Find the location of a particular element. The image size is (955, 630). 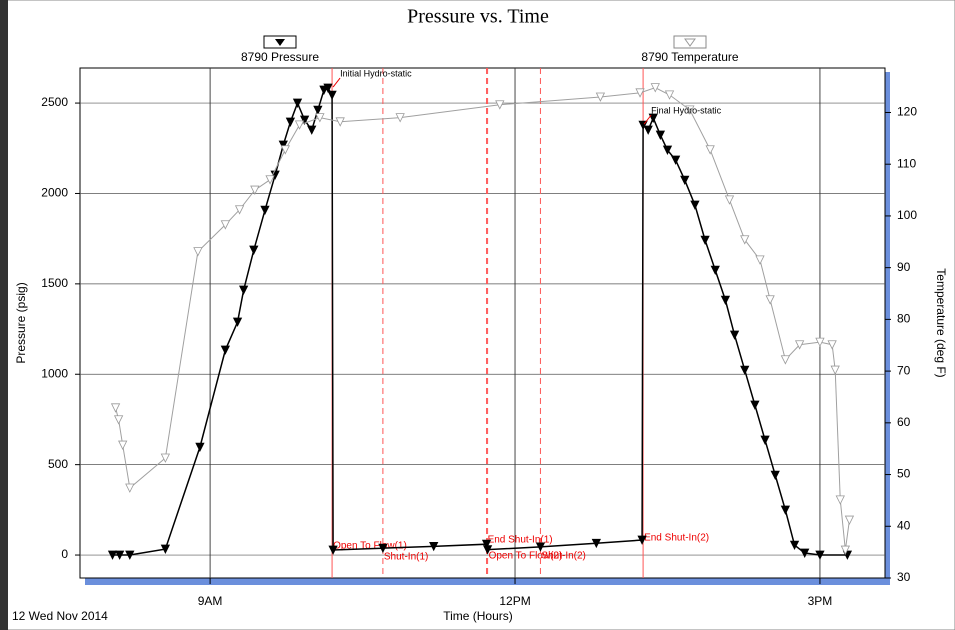

y2-tick-label: 30 is located at coordinates (904, 577).